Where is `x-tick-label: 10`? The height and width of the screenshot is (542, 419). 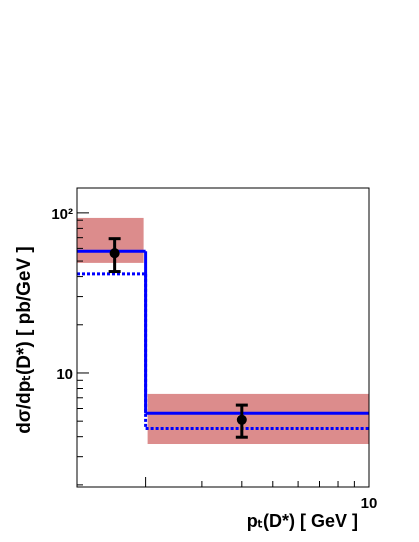
x-tick-label: 10 is located at coordinates (369, 503).